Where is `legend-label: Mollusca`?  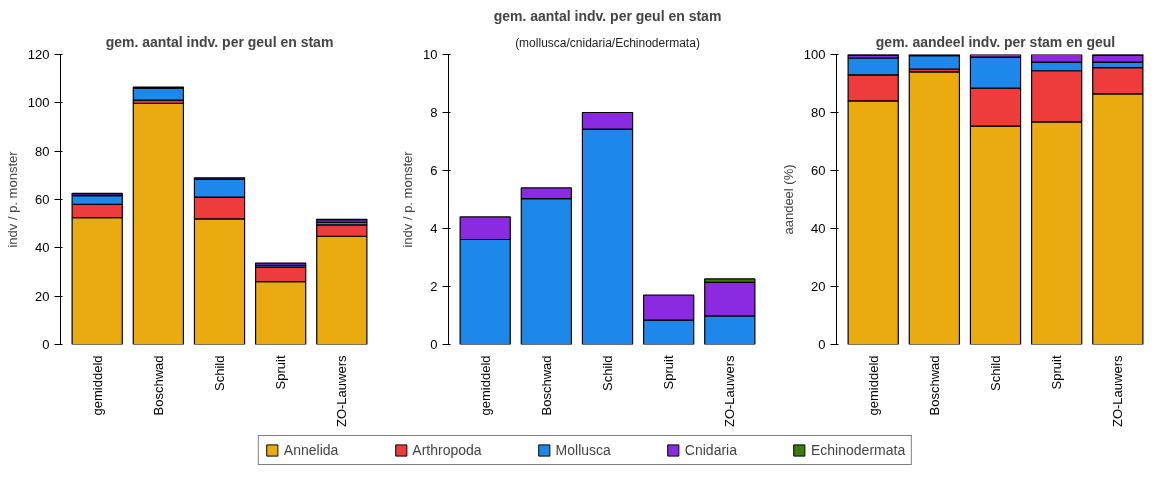
legend-label: Mollusca is located at coordinates (583, 450).